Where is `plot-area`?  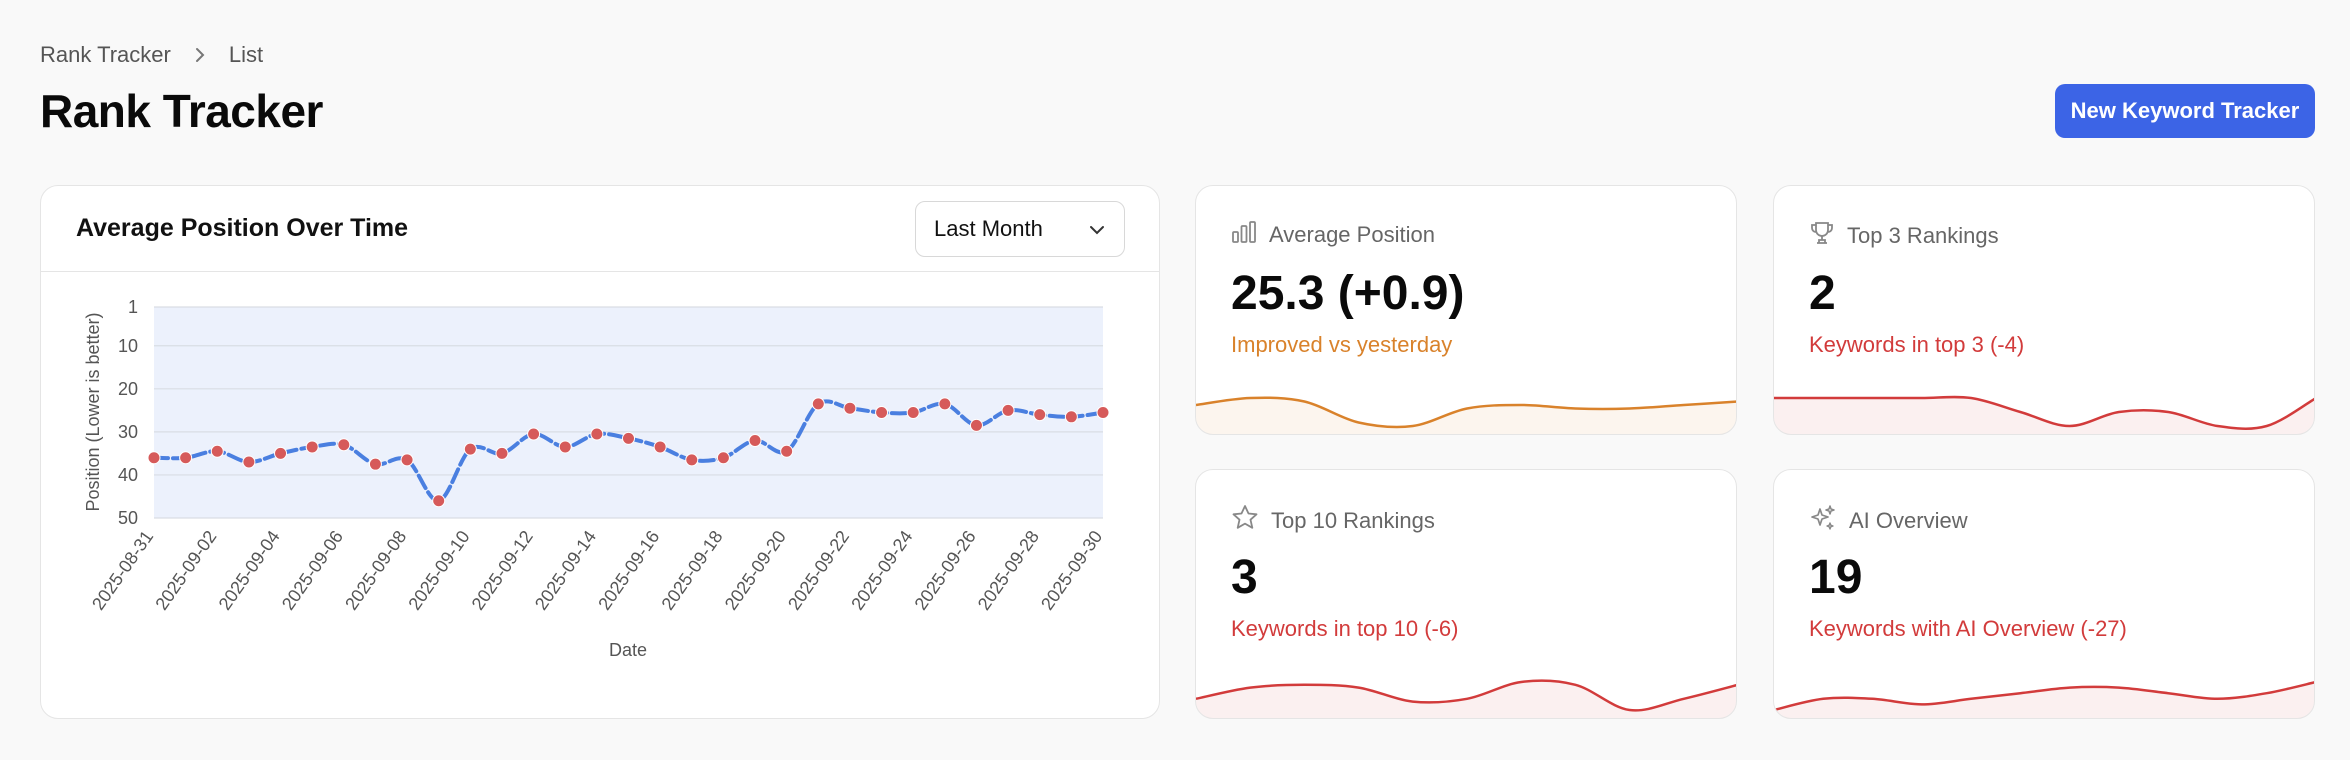 plot-area is located at coordinates (628, 412).